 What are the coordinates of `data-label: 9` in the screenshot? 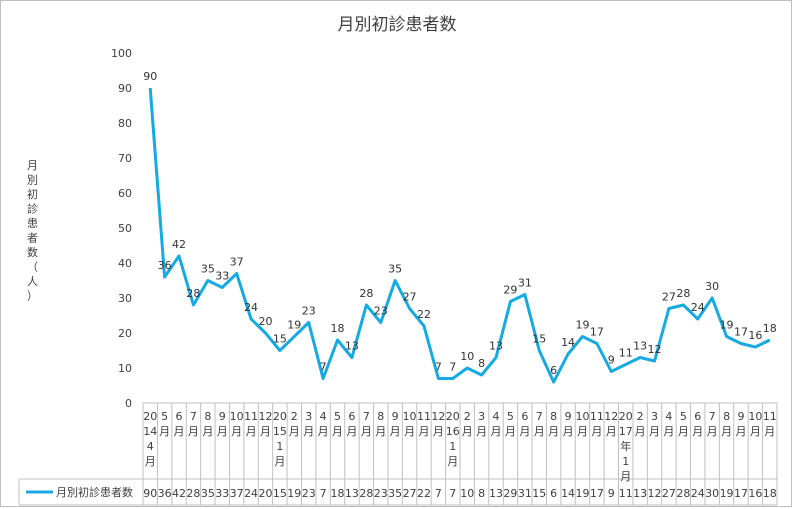 It's located at (611, 360).